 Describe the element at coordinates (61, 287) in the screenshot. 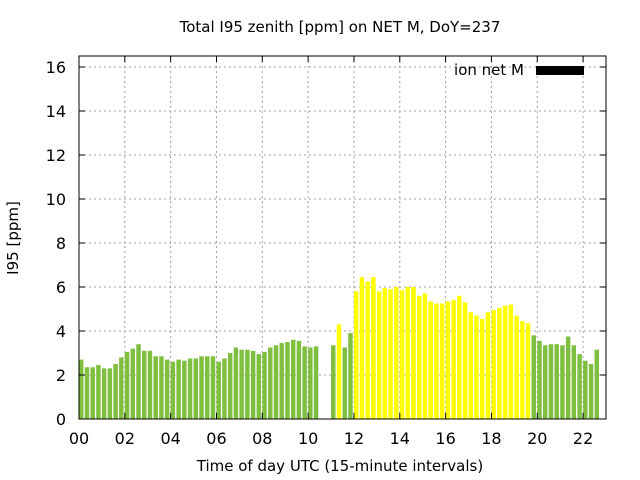

I see `y-tick-label: 6` at that location.